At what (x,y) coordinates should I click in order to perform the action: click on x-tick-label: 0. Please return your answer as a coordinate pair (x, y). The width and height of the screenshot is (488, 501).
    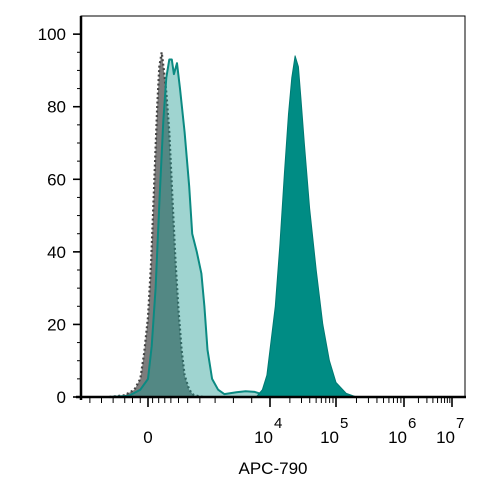
    Looking at the image, I should click on (147, 437).